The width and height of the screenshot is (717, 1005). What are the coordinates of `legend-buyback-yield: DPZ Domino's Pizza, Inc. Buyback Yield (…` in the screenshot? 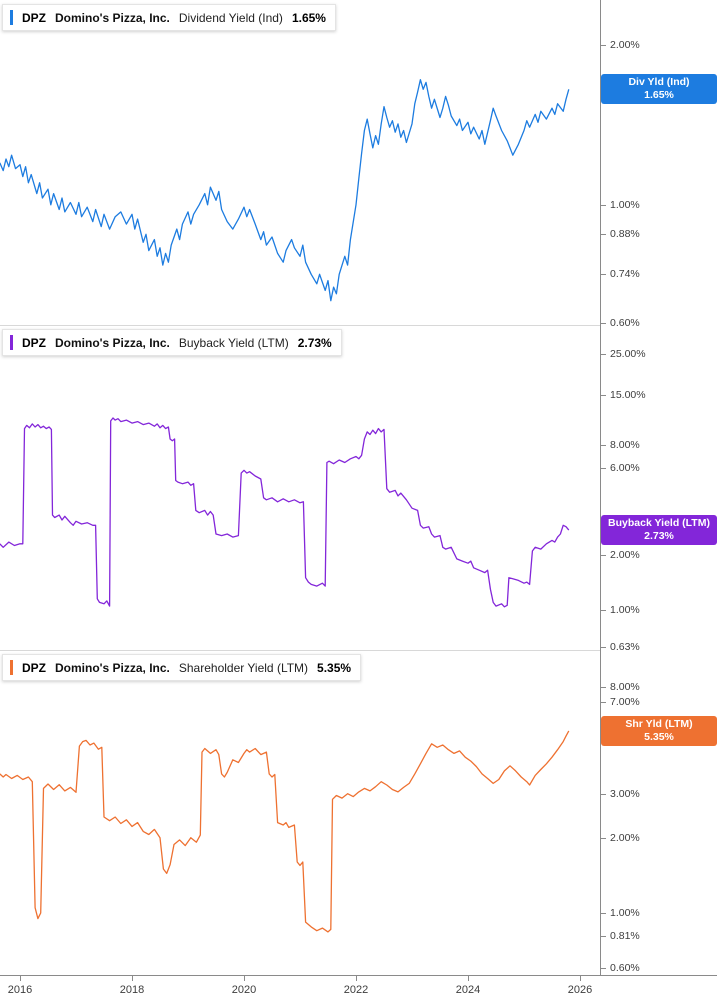 It's located at (172, 342).